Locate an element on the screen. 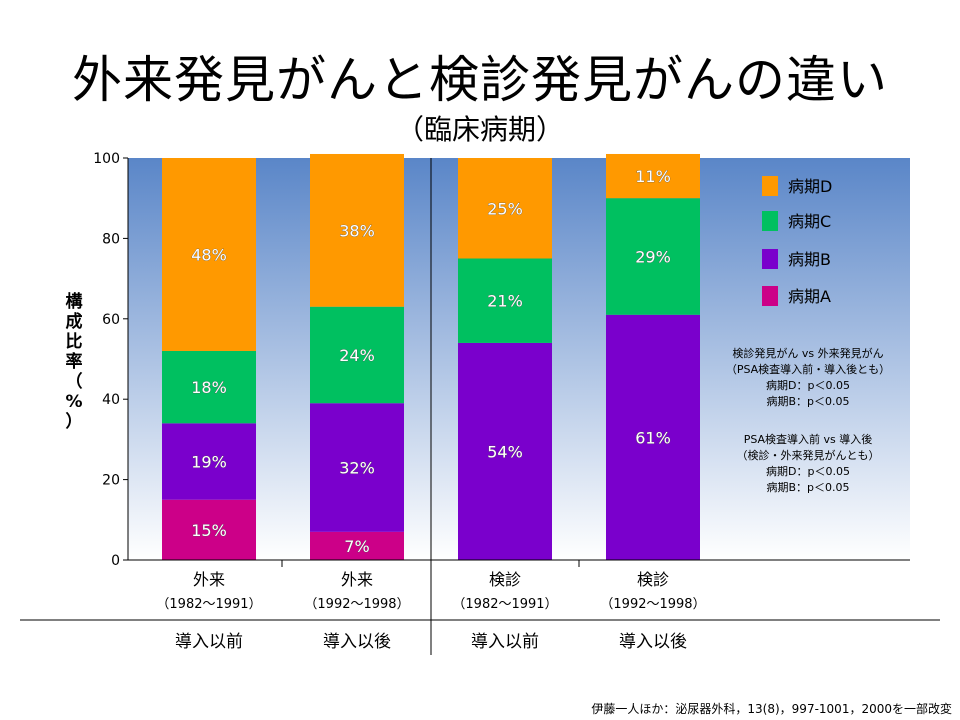 The height and width of the screenshot is (720, 960). bar-data-label: 29% is located at coordinates (653, 256).